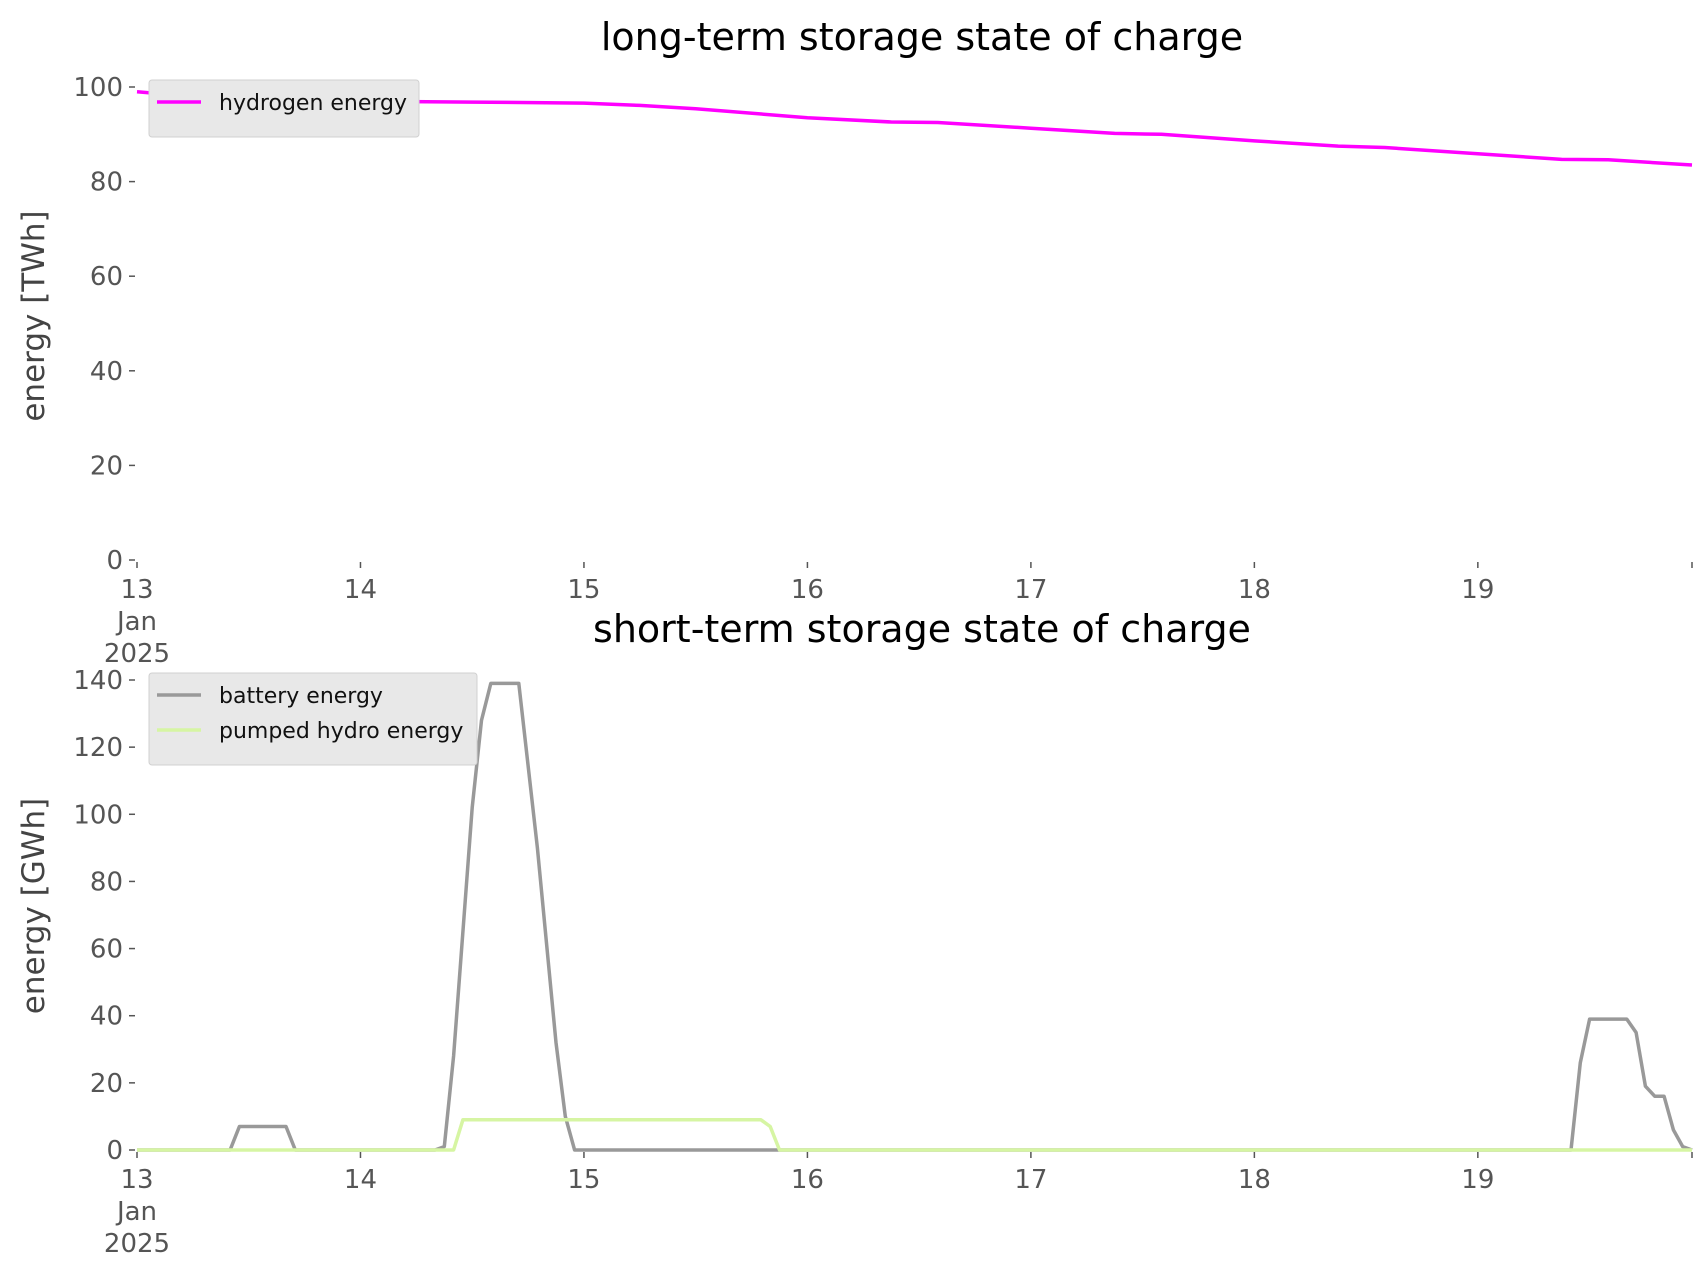  I want to click on y-axis-label: energy [TWh], so click(34, 315).